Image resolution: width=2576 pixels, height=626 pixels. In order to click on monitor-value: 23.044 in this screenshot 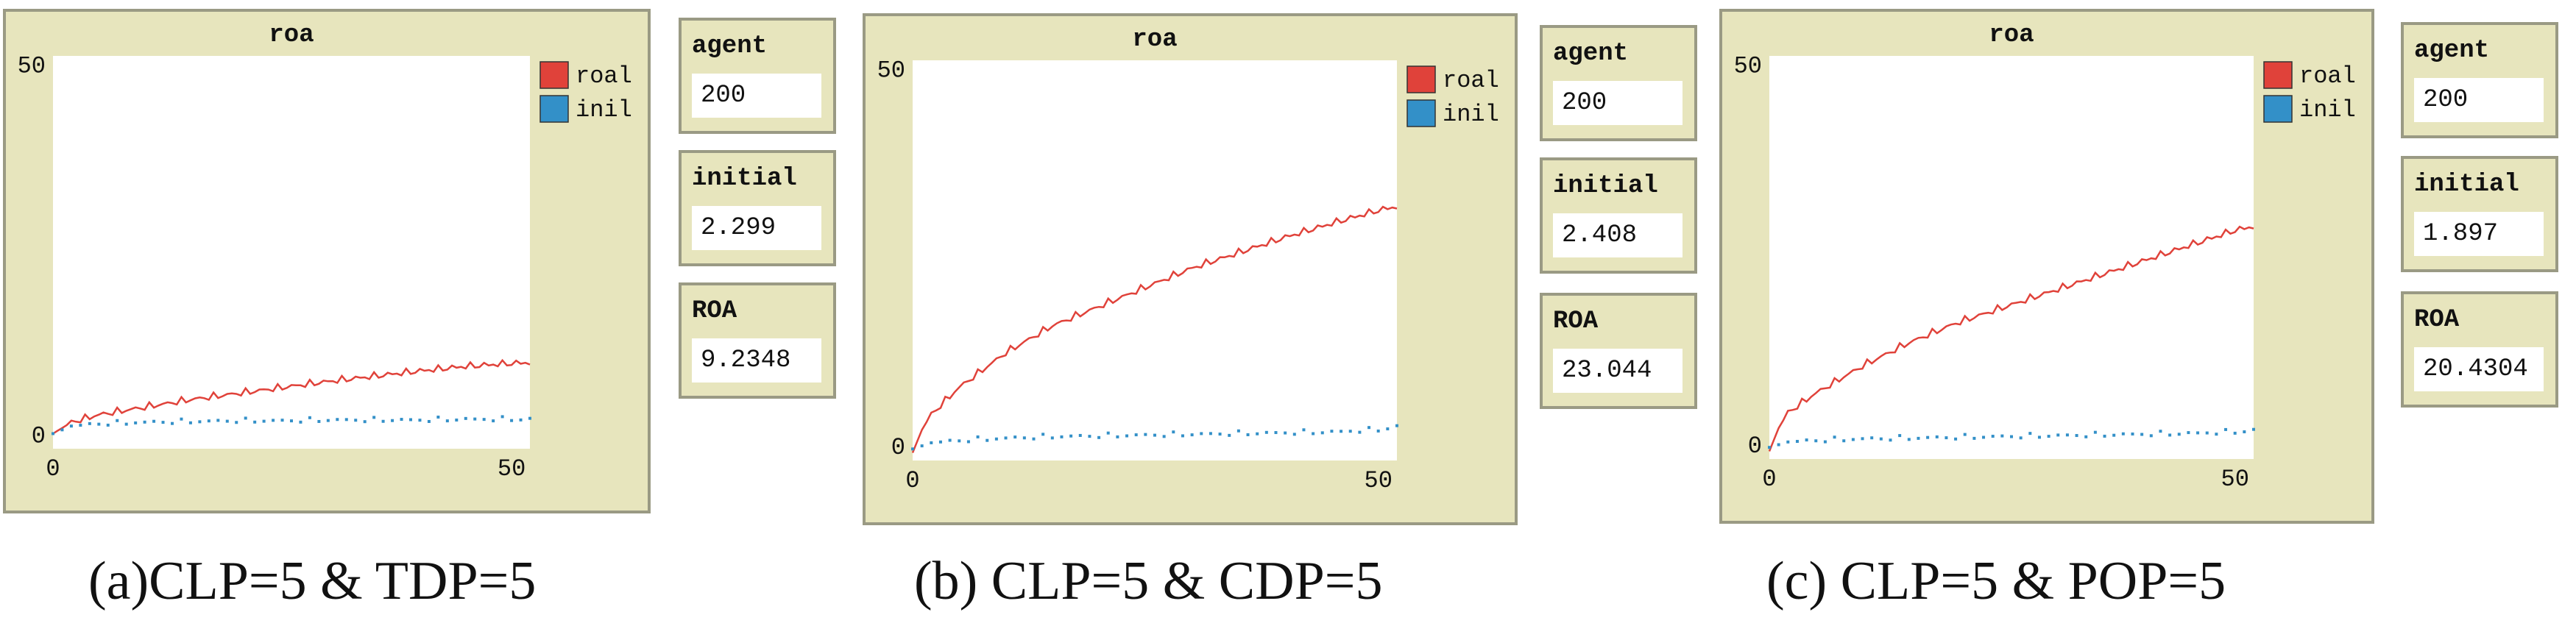, I will do `click(1607, 371)`.